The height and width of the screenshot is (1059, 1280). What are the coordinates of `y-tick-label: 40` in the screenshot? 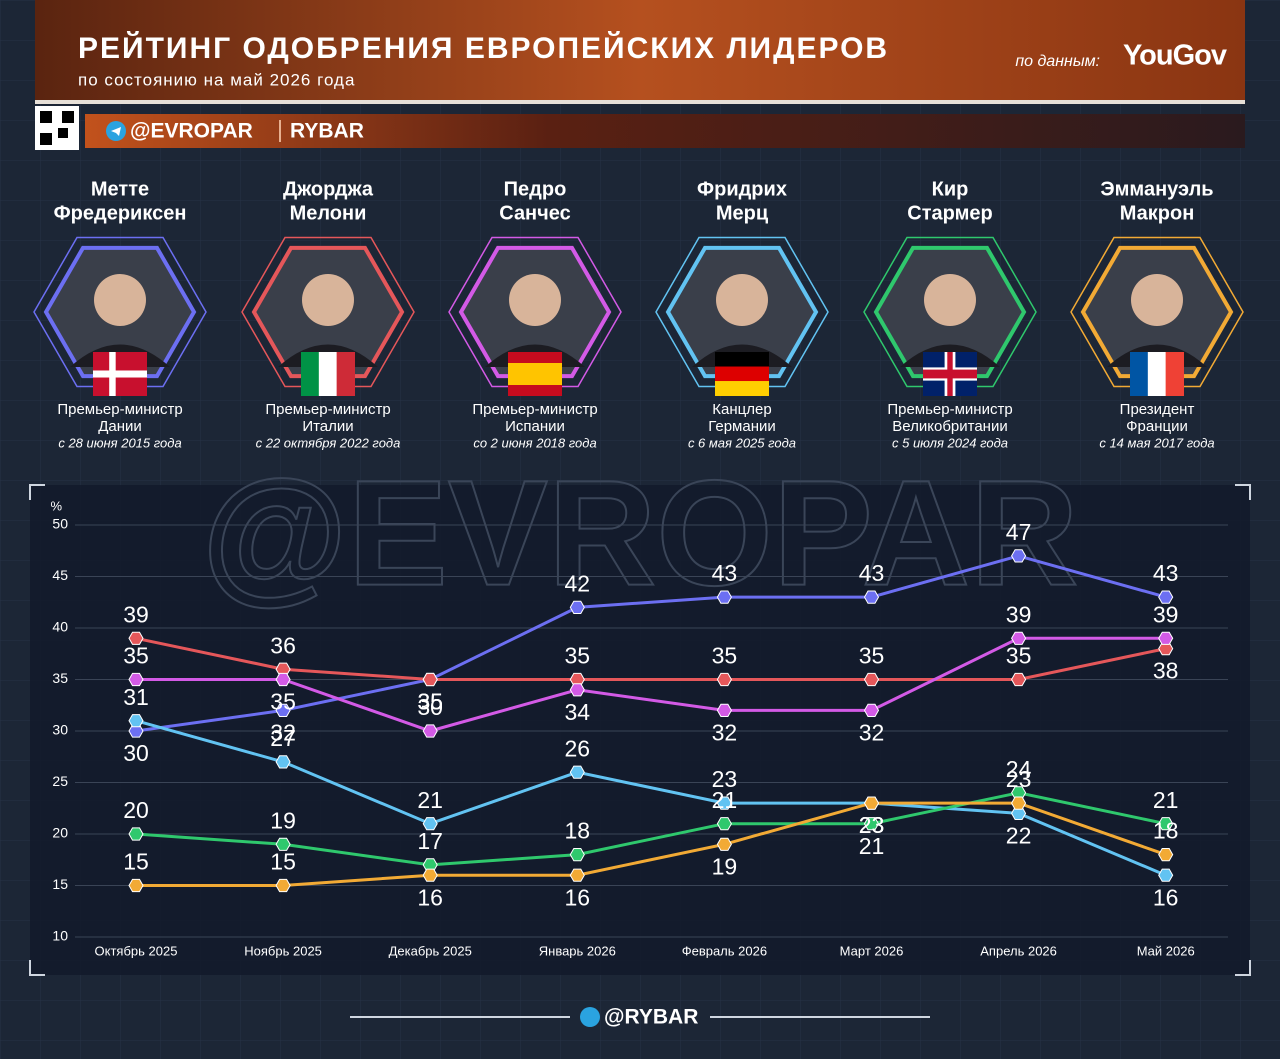 It's located at (60, 627).